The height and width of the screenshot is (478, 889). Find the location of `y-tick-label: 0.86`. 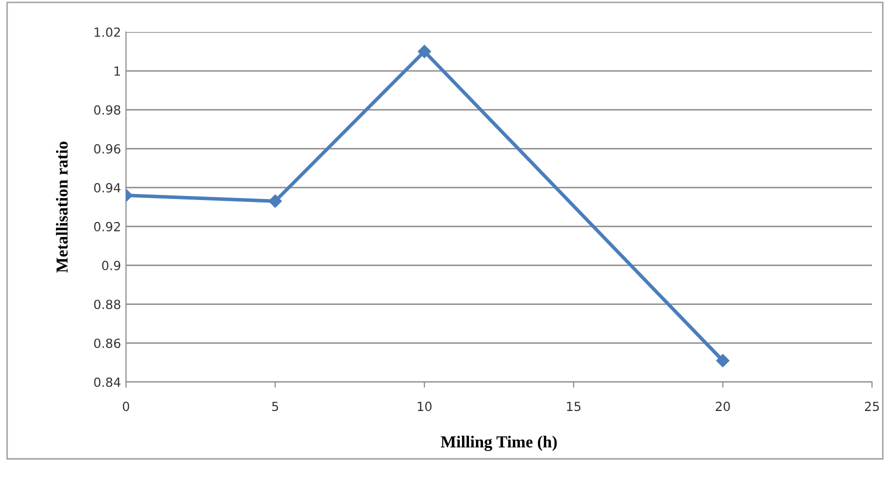

y-tick-label: 0.86 is located at coordinates (107, 343).